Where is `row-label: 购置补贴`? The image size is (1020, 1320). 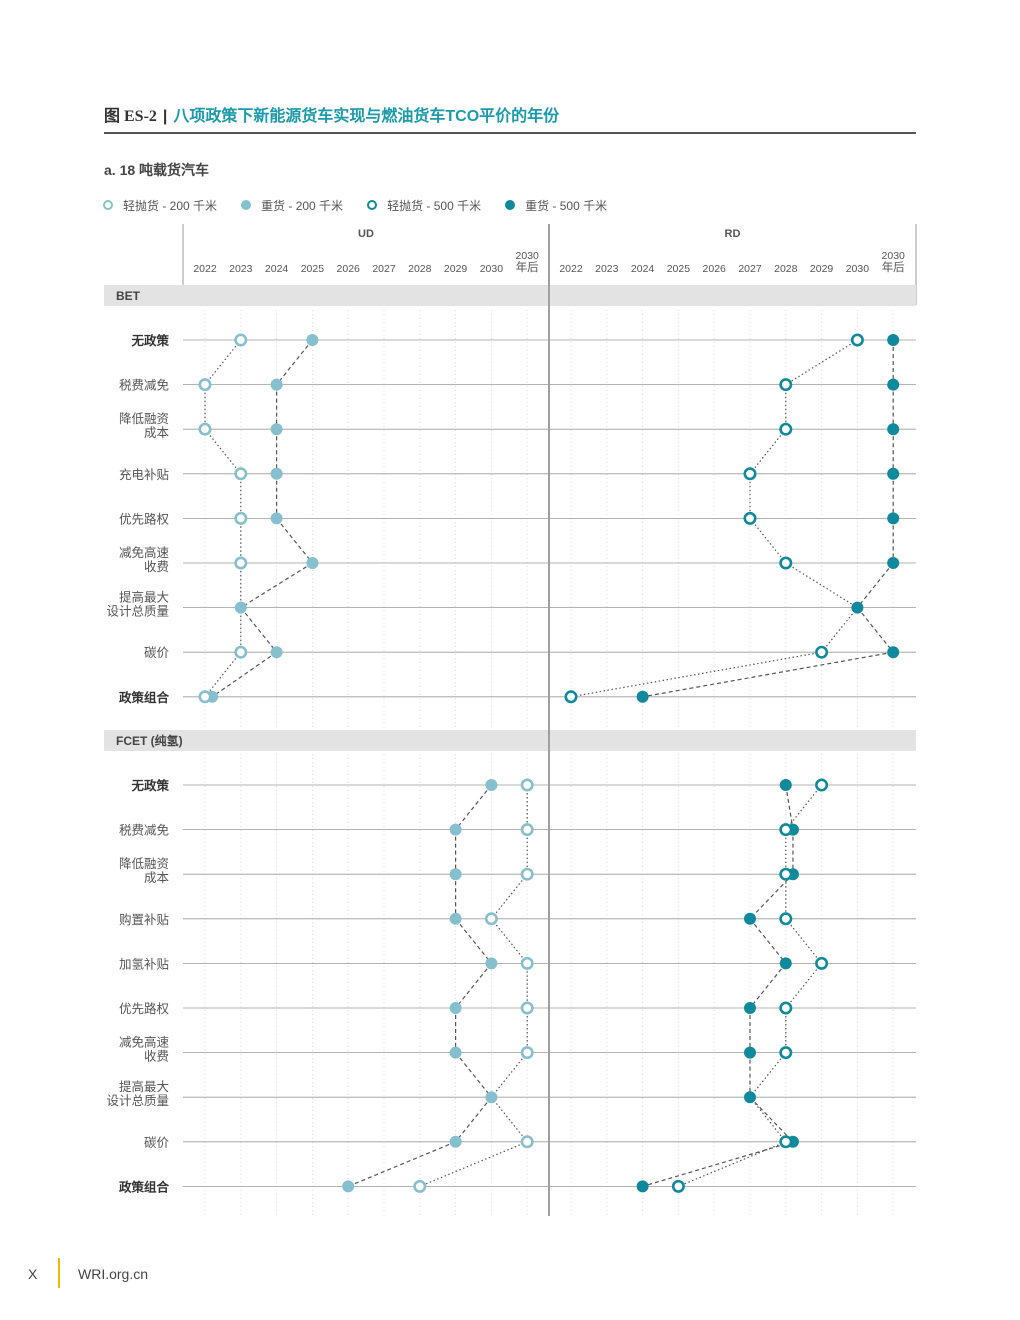
row-label: 购置补贴 is located at coordinates (144, 919).